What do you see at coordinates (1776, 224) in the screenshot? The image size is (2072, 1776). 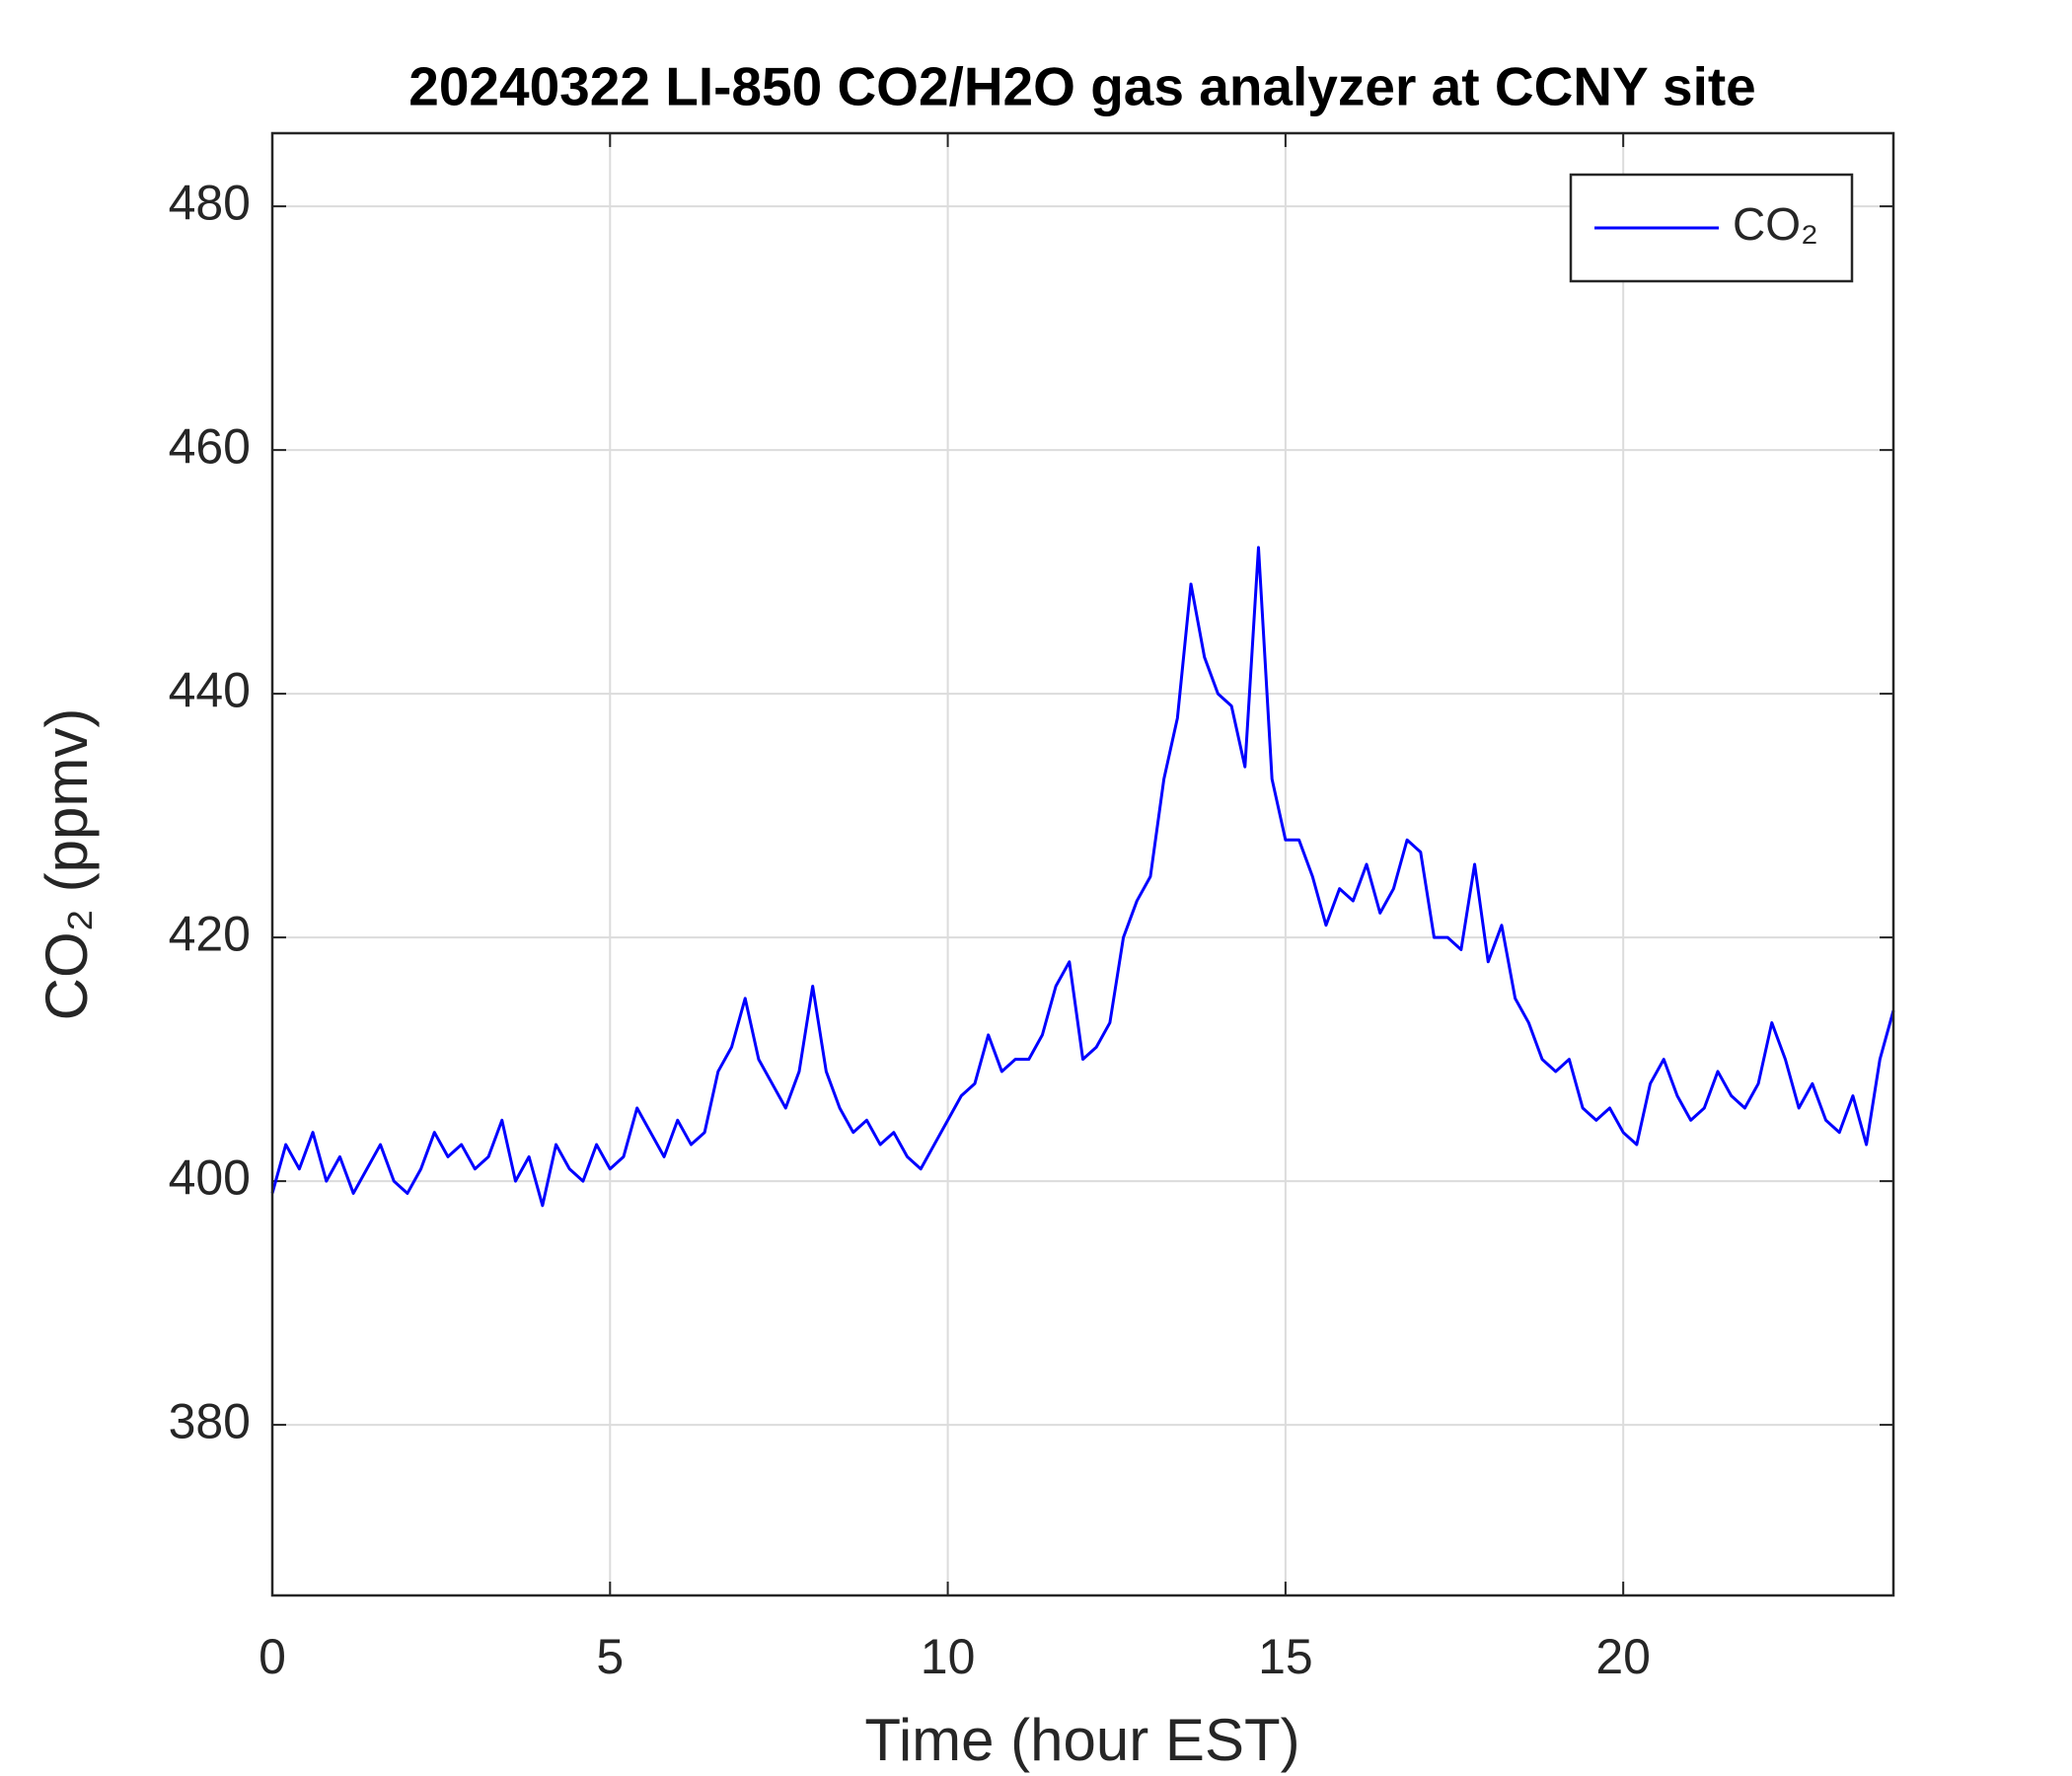 I see `legend-label: CO₂` at bounding box center [1776, 224].